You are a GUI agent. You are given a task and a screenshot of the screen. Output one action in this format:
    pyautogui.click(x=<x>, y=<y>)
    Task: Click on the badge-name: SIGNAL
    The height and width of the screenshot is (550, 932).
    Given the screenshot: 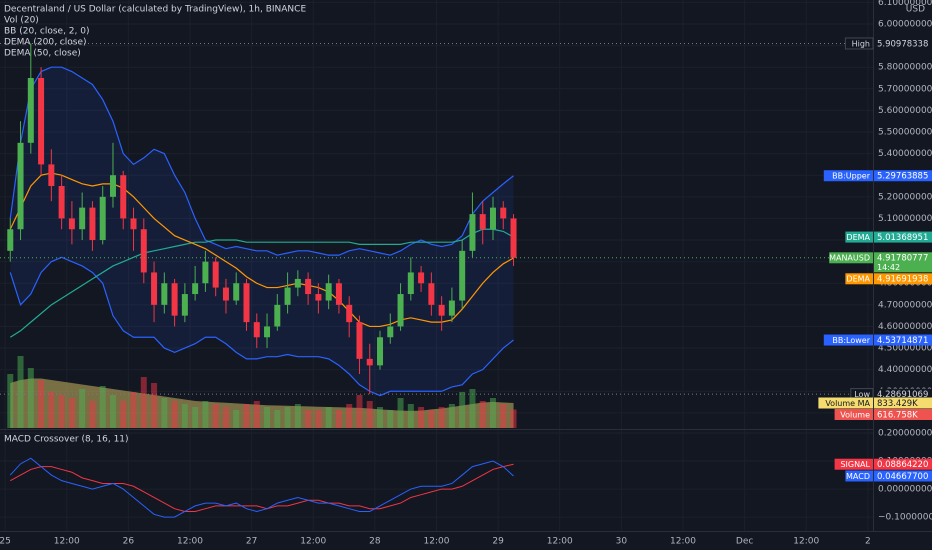 What is the action you would take?
    pyautogui.click(x=855, y=464)
    